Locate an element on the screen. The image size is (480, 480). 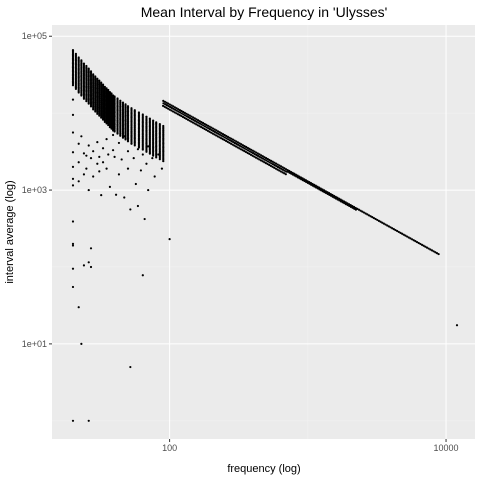
chart-title: Mean Interval by Frequency in 'Ulysses' is located at coordinates (264, 12).